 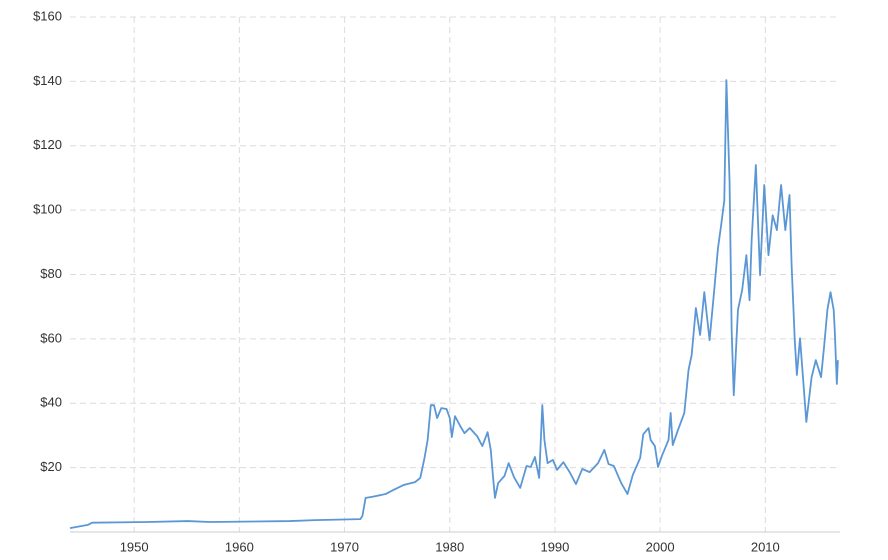 What do you see at coordinates (554, 546) in the screenshot?
I see `x-tick-label: 1990` at bounding box center [554, 546].